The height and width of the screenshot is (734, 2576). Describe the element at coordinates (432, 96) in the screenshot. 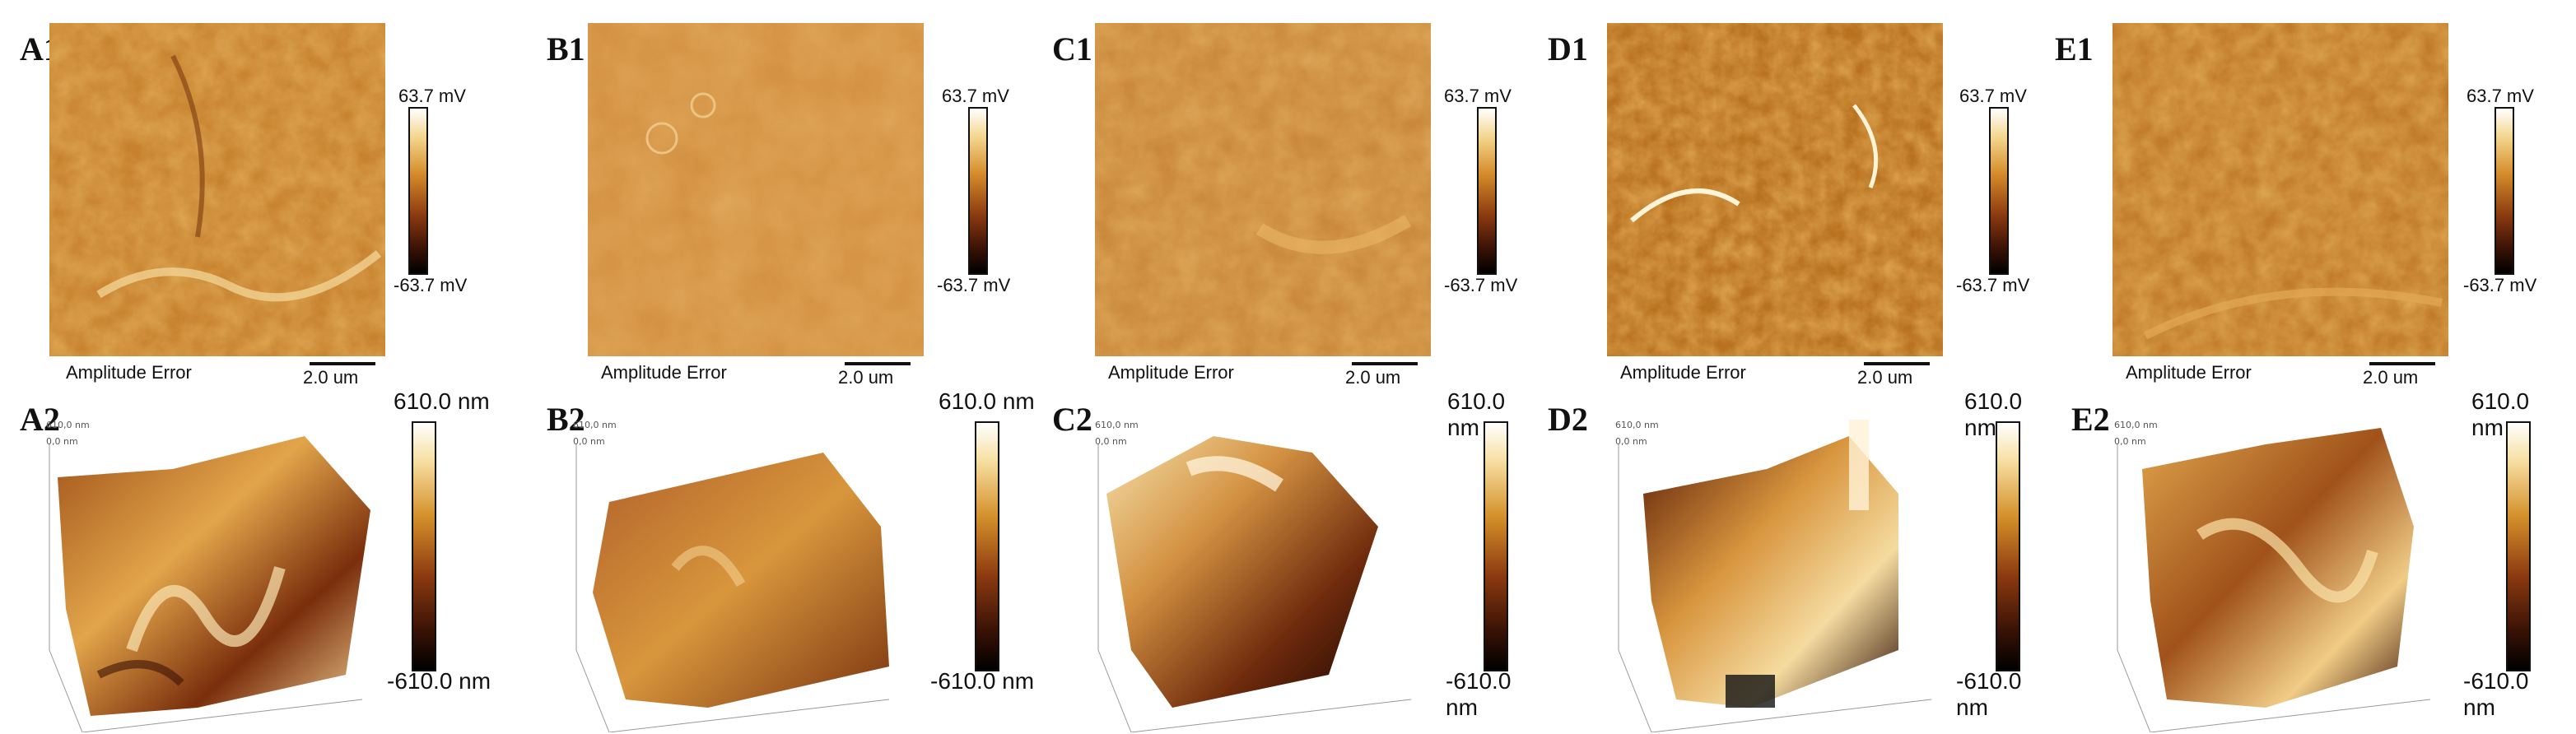

I see `amp-colorbar-max-a: 63.7 mV` at that location.